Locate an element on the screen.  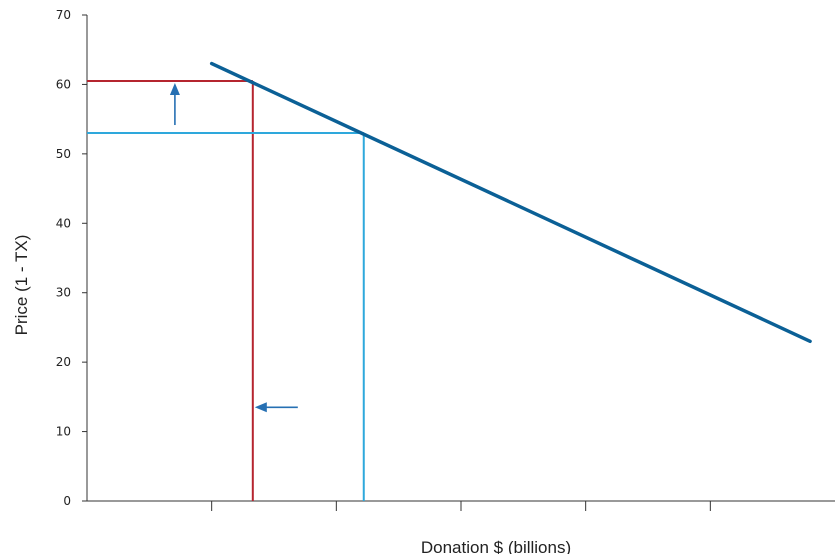
y-tick-label: 20 is located at coordinates (63, 362).